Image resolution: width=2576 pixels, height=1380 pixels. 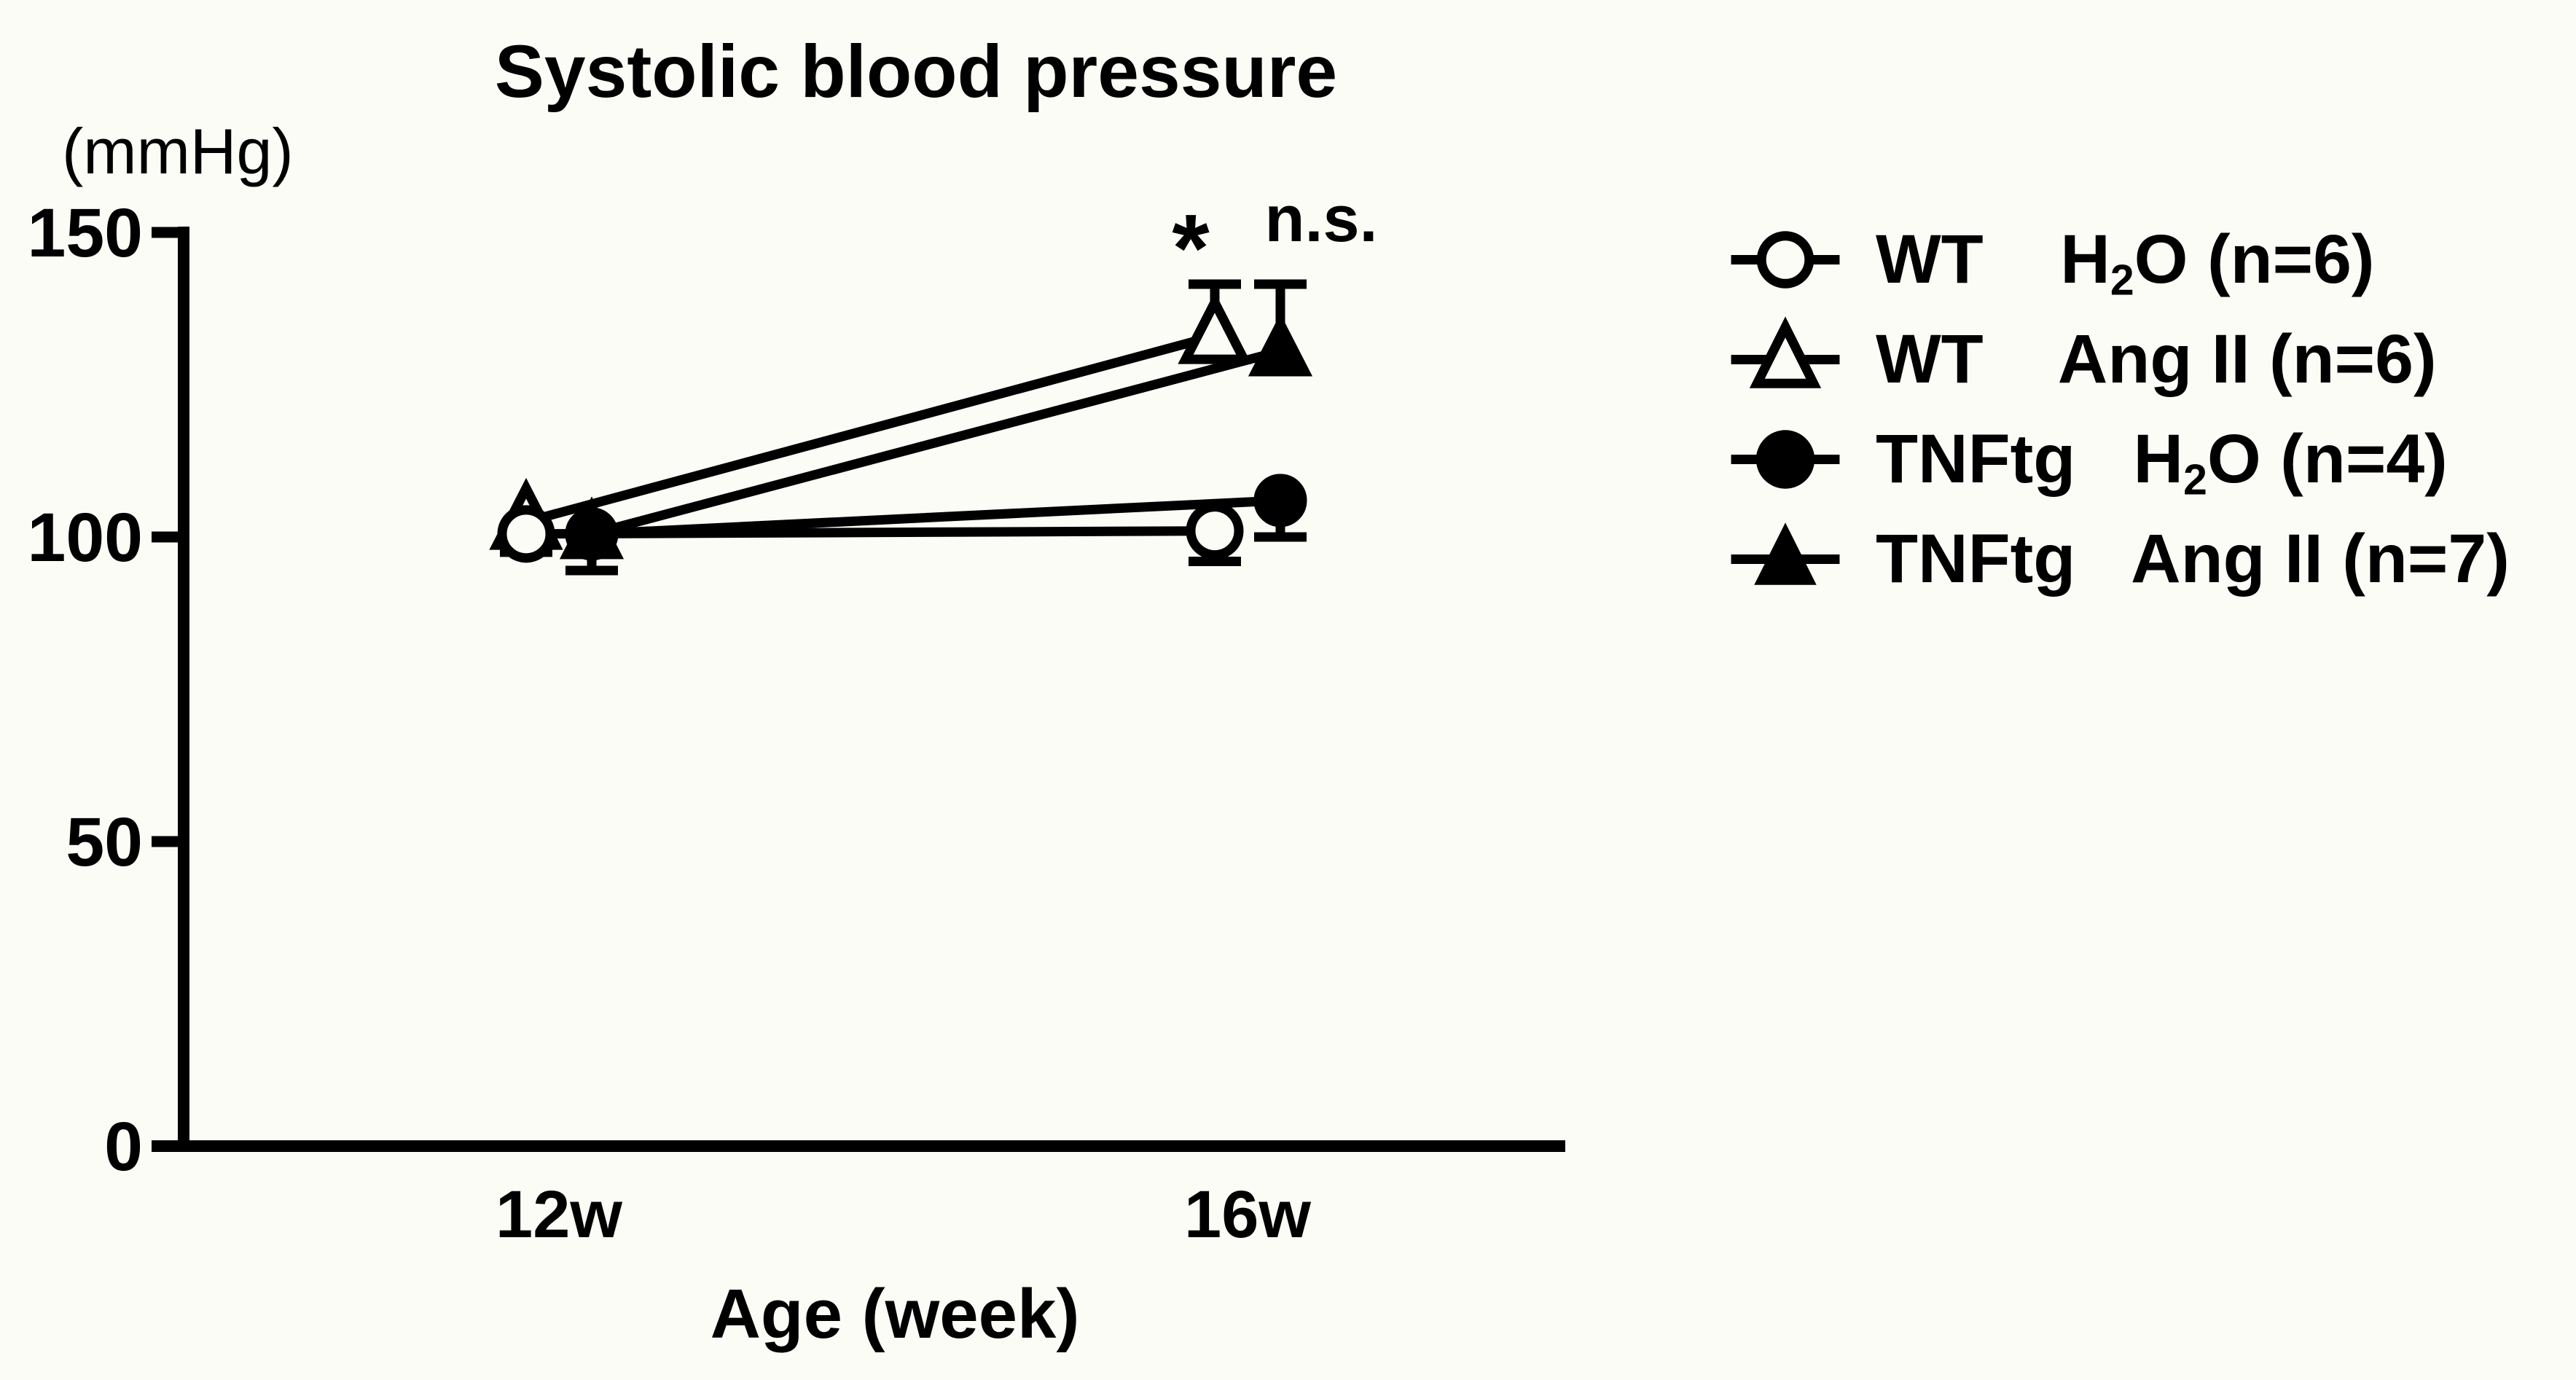 What do you see at coordinates (2254, 259) in the screenshot?
I see `legend-label-text: O (n=6)` at bounding box center [2254, 259].